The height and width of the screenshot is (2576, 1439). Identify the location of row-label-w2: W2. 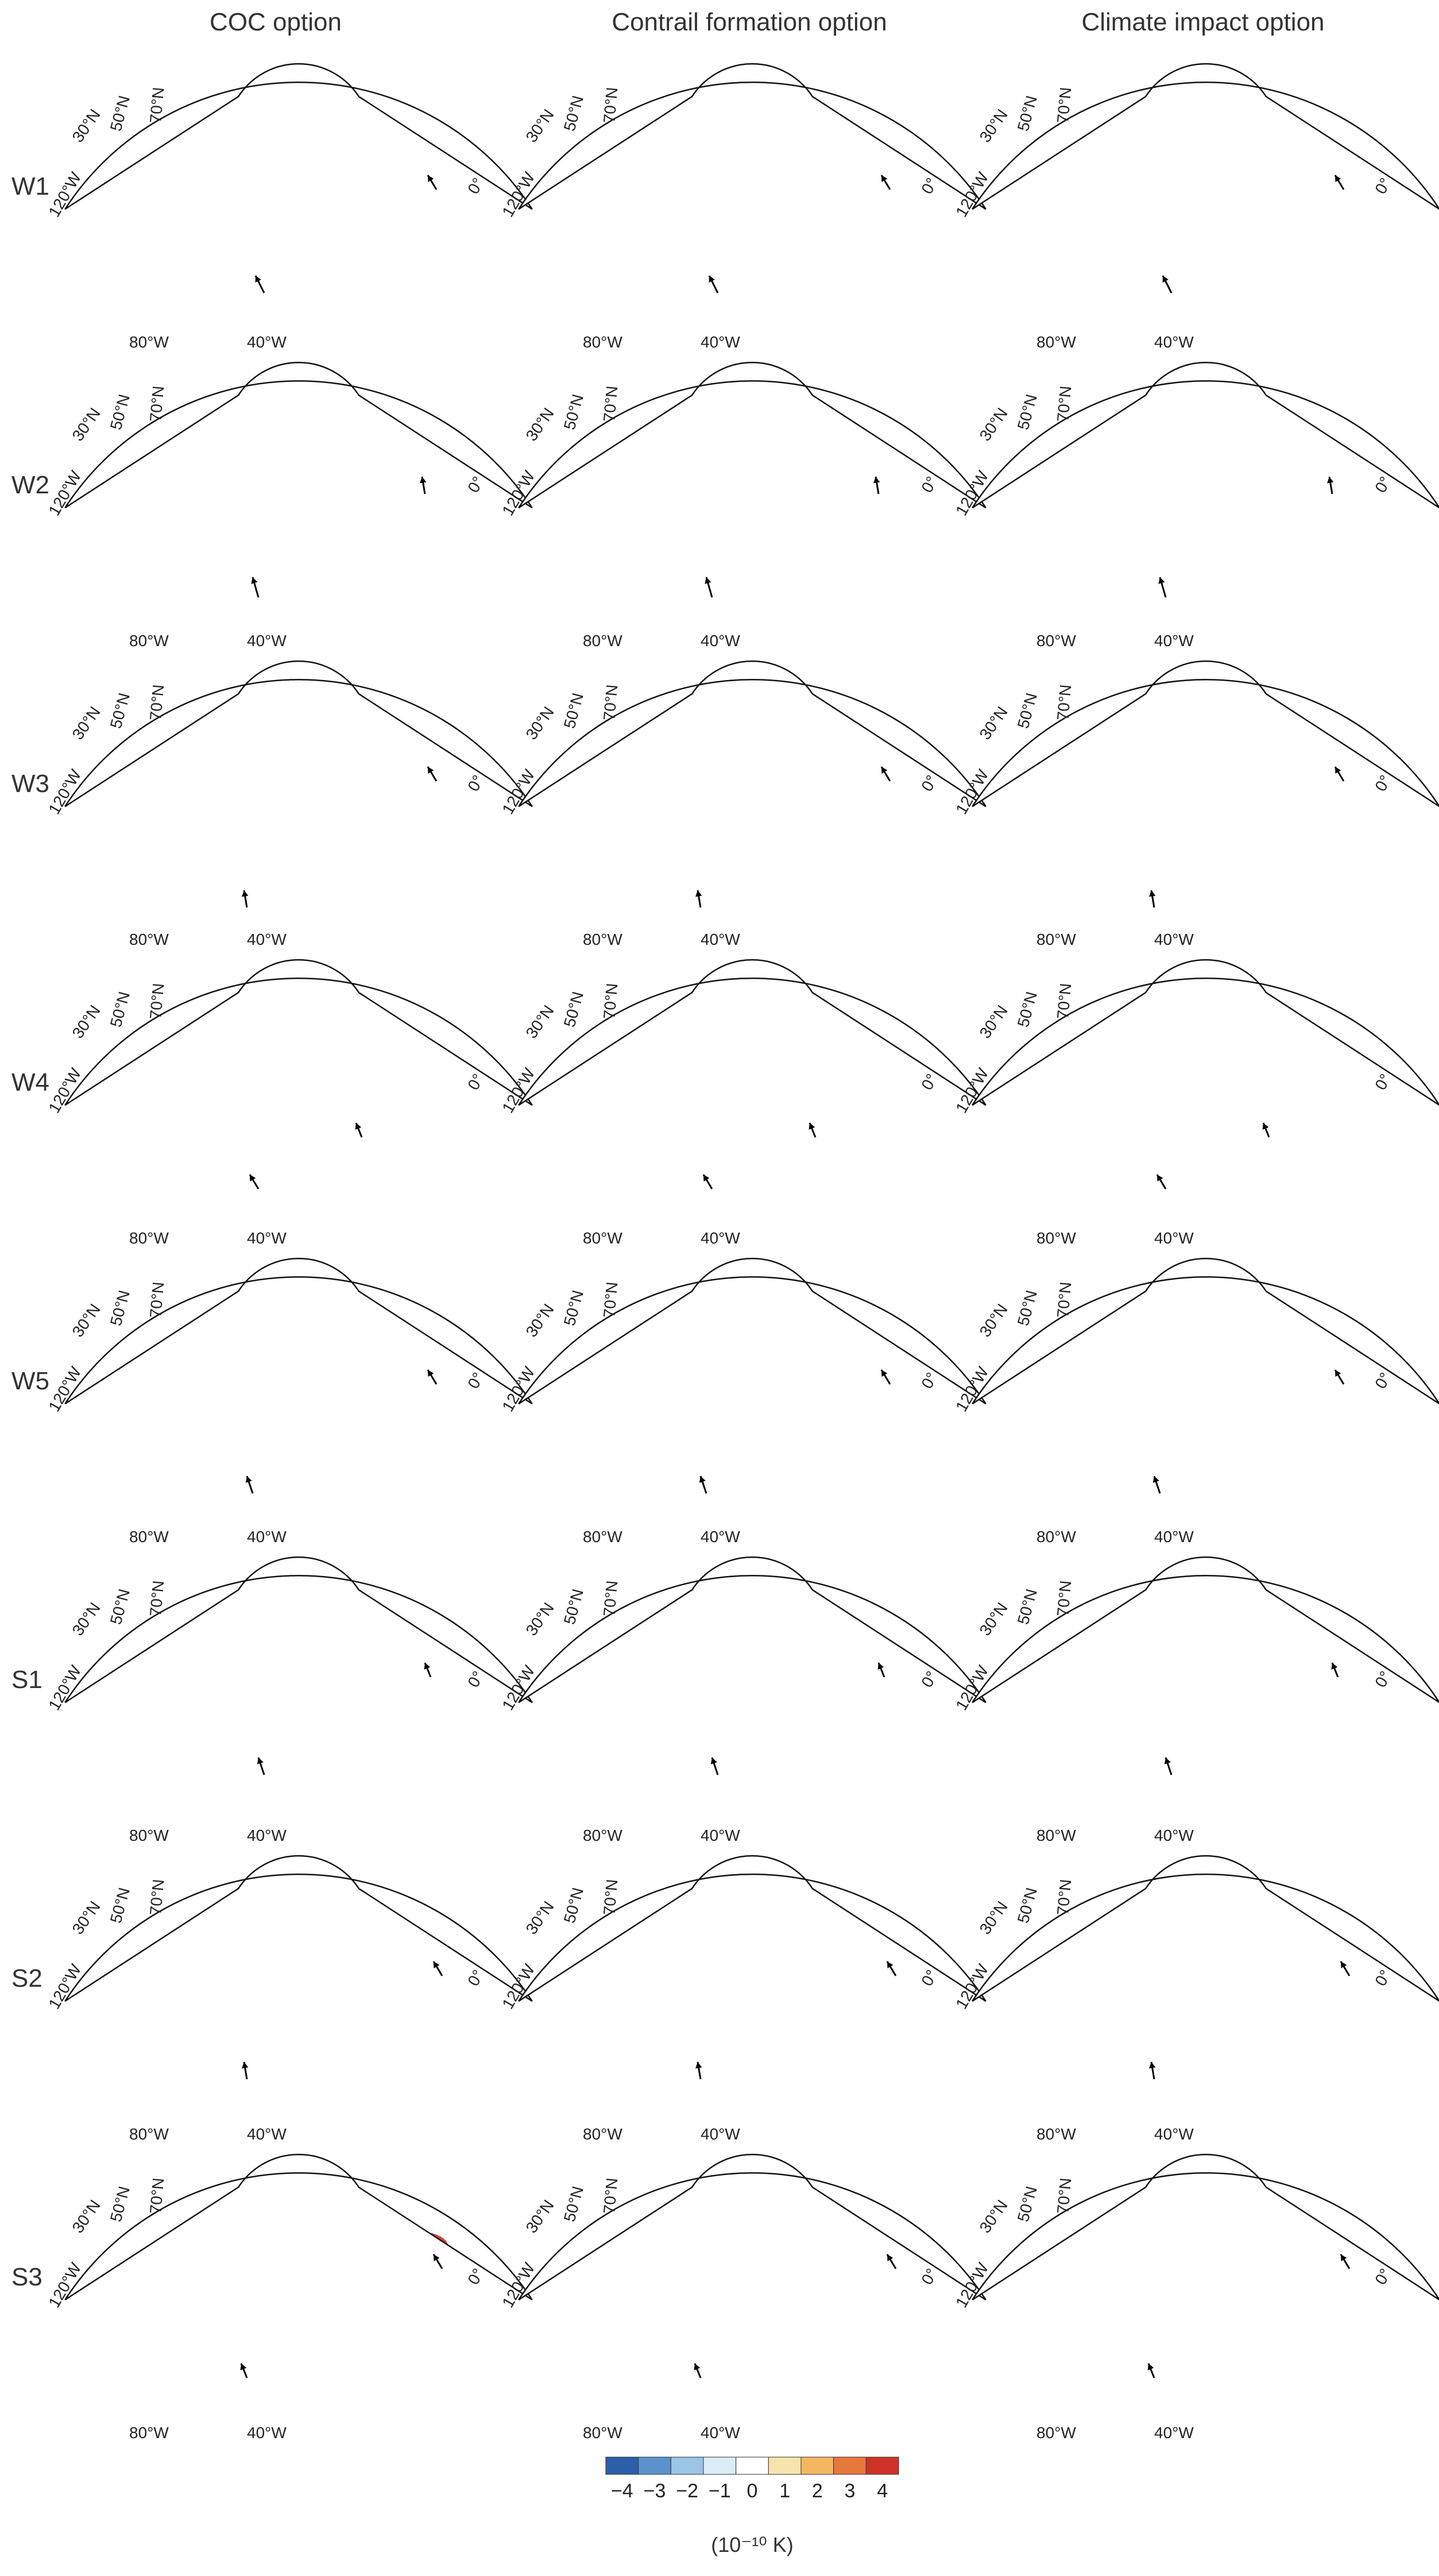
(30, 485).